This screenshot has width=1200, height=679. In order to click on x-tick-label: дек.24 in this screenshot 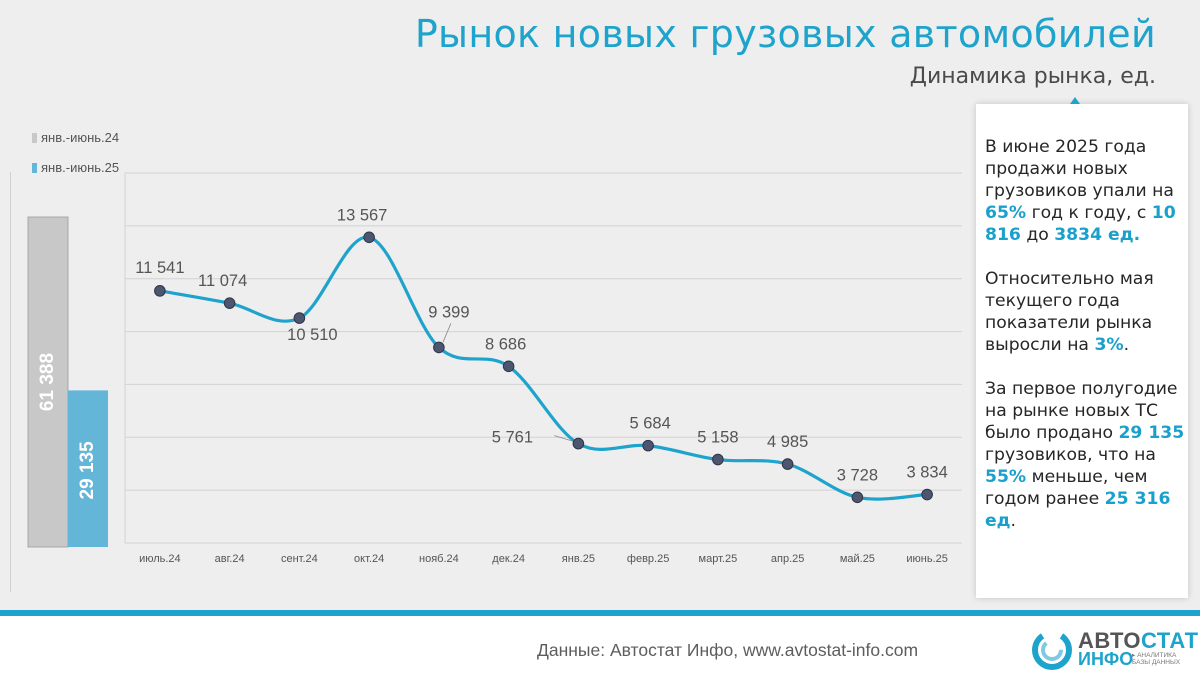, I will do `click(508, 559)`.